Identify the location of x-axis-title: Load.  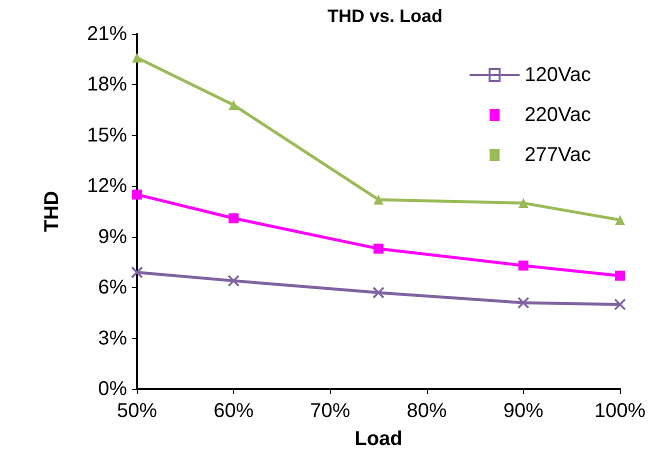
(378, 439).